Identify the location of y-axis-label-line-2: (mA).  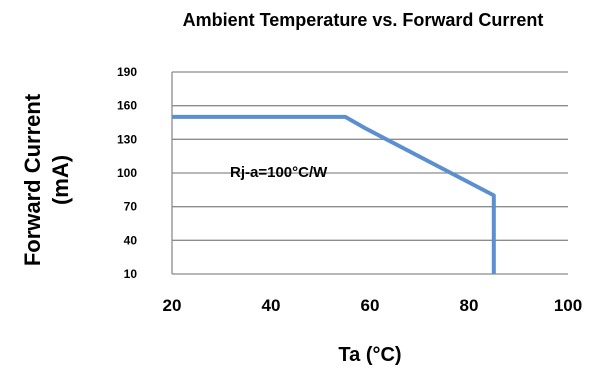
(60, 180).